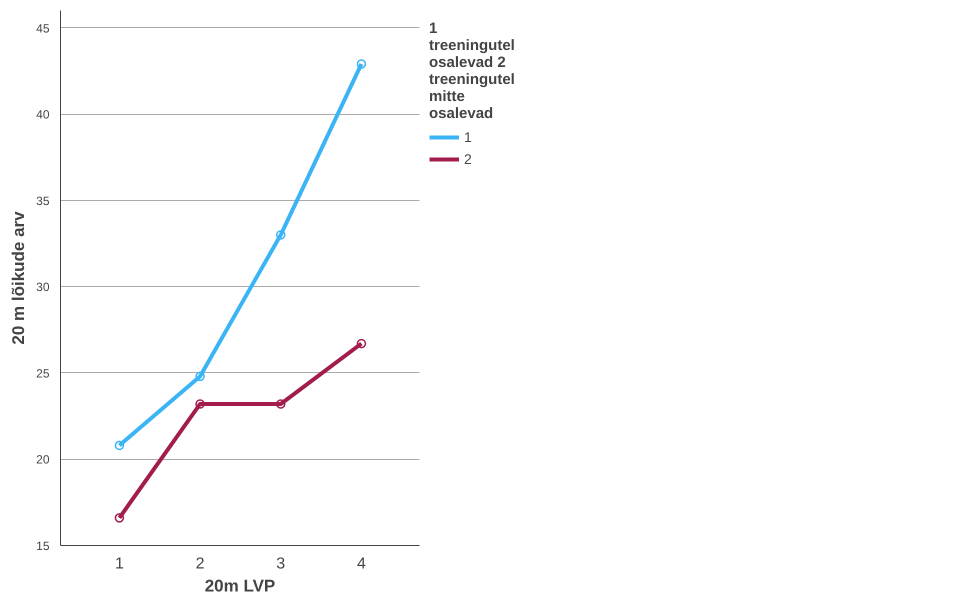 This screenshot has height=605, width=964. Describe the element at coordinates (43, 459) in the screenshot. I see `y-tick-label: 20` at that location.